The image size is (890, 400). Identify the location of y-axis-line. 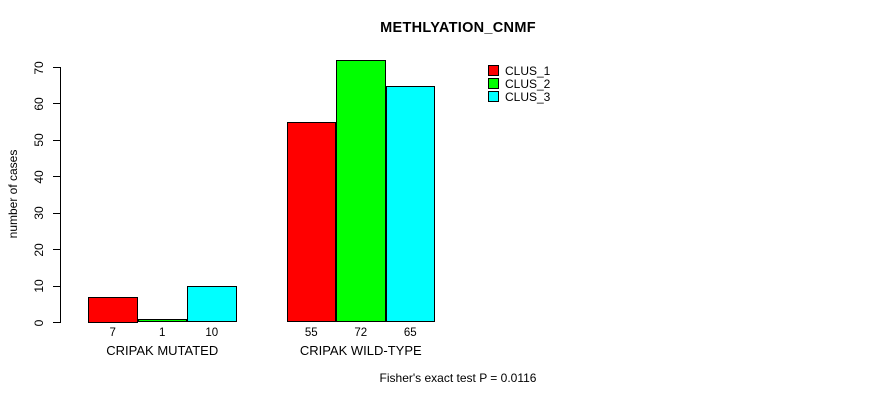
(60, 195).